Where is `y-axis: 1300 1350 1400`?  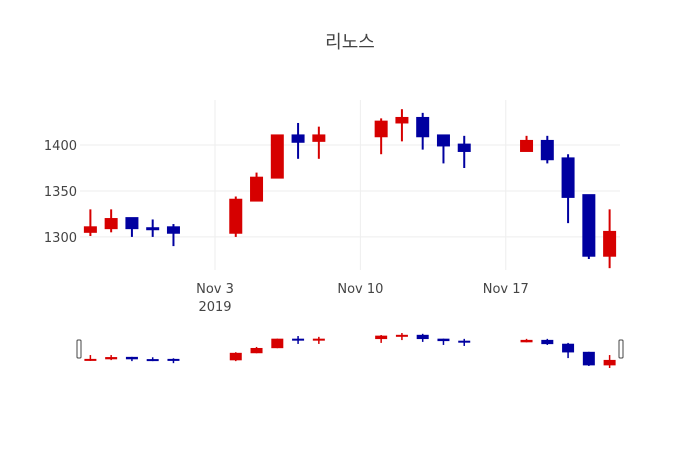
y-axis: 1300 1350 1400 is located at coordinates (60, 192).